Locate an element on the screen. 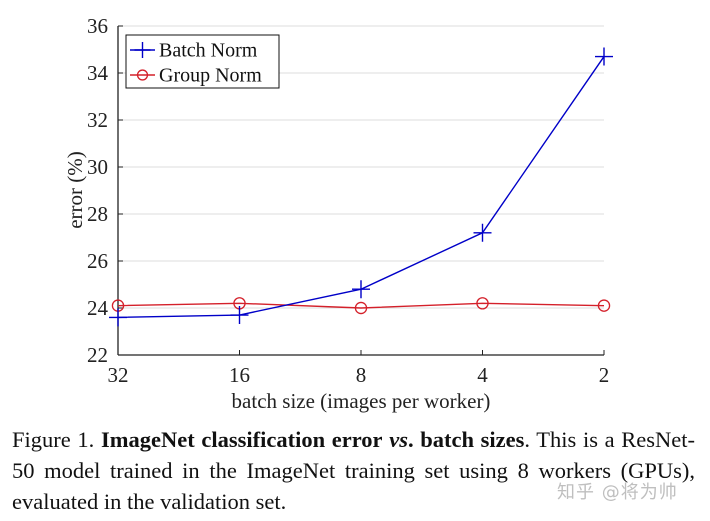  legend-label: Group Norm is located at coordinates (210, 76).